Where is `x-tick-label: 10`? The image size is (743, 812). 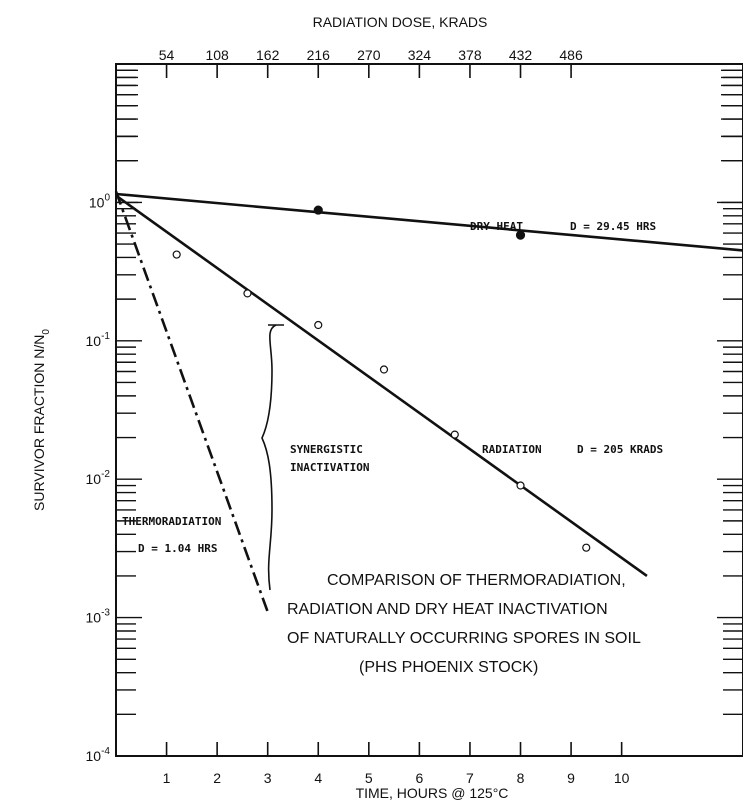 x-tick-label: 10 is located at coordinates (622, 778).